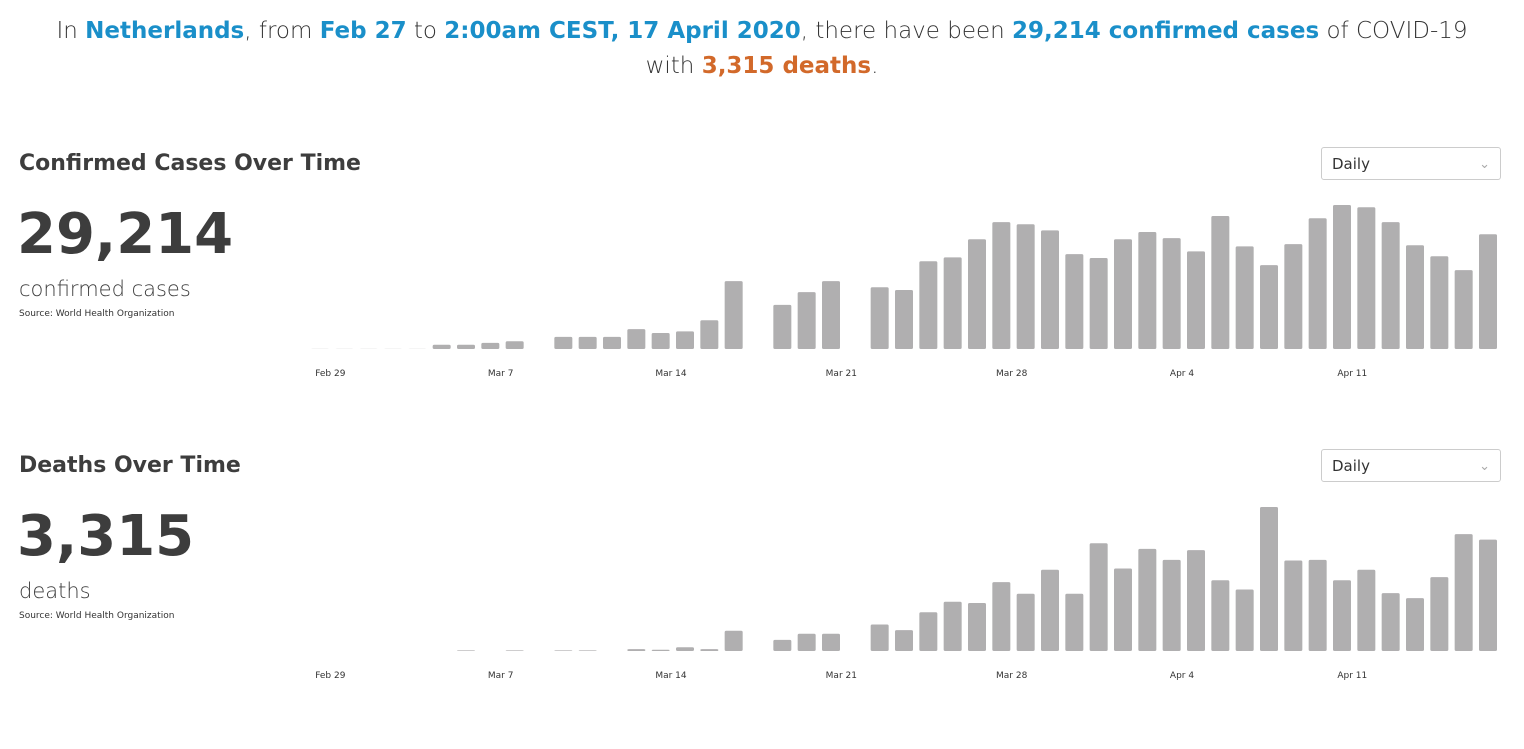 This screenshot has height=749, width=1524. Describe the element at coordinates (281, 31) in the screenshot. I see `headline-part: , from` at that location.